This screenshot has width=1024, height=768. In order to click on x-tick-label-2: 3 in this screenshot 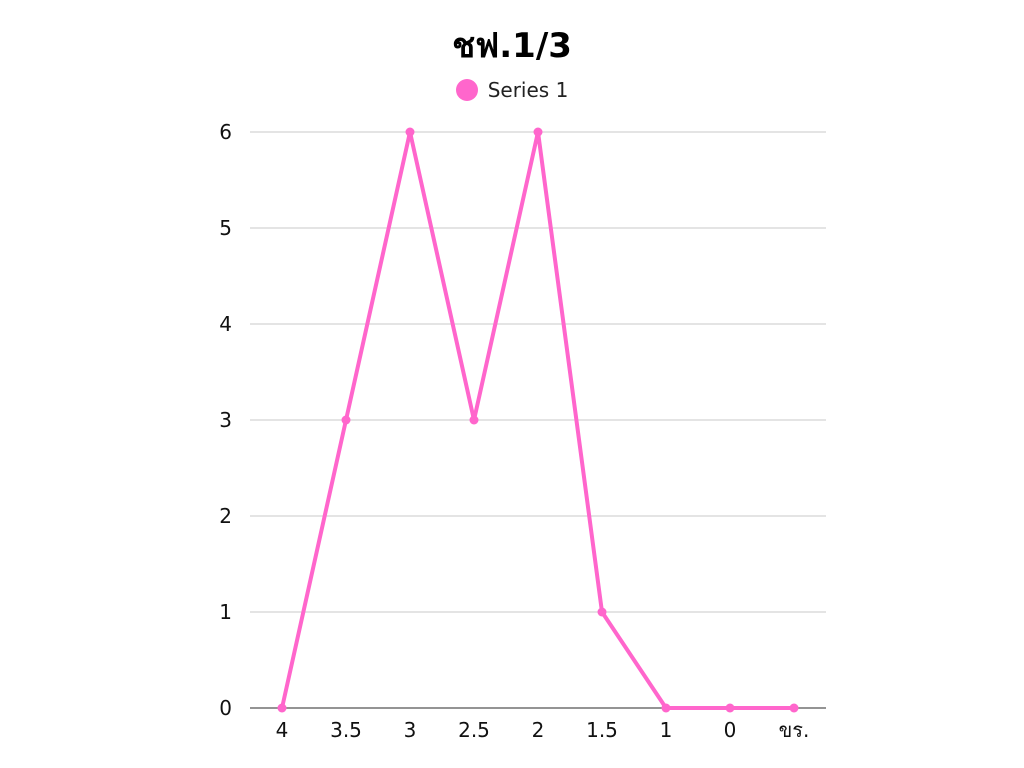, I will do `click(410, 730)`.